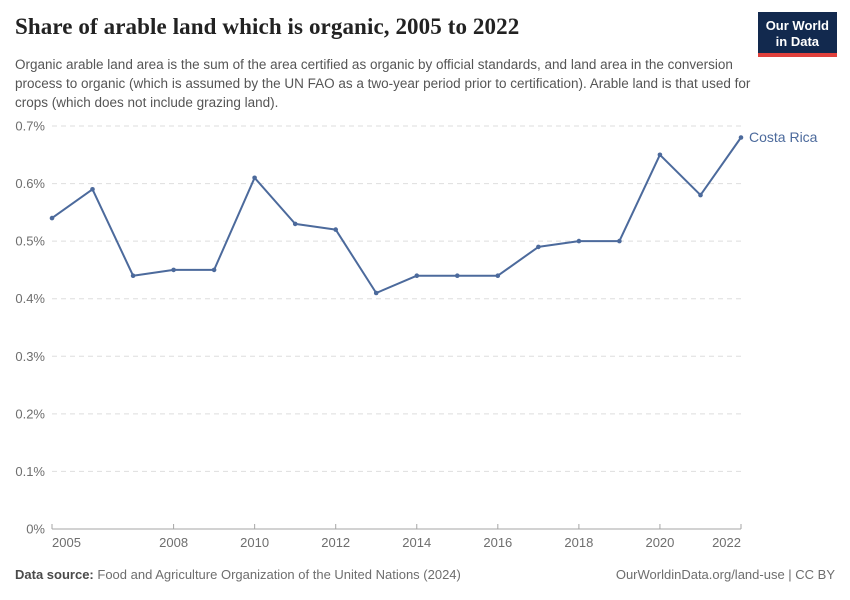 This screenshot has height=600, width=850. What do you see at coordinates (30, 471) in the screenshot?
I see `y-axis-tick-label: 0.1%` at bounding box center [30, 471].